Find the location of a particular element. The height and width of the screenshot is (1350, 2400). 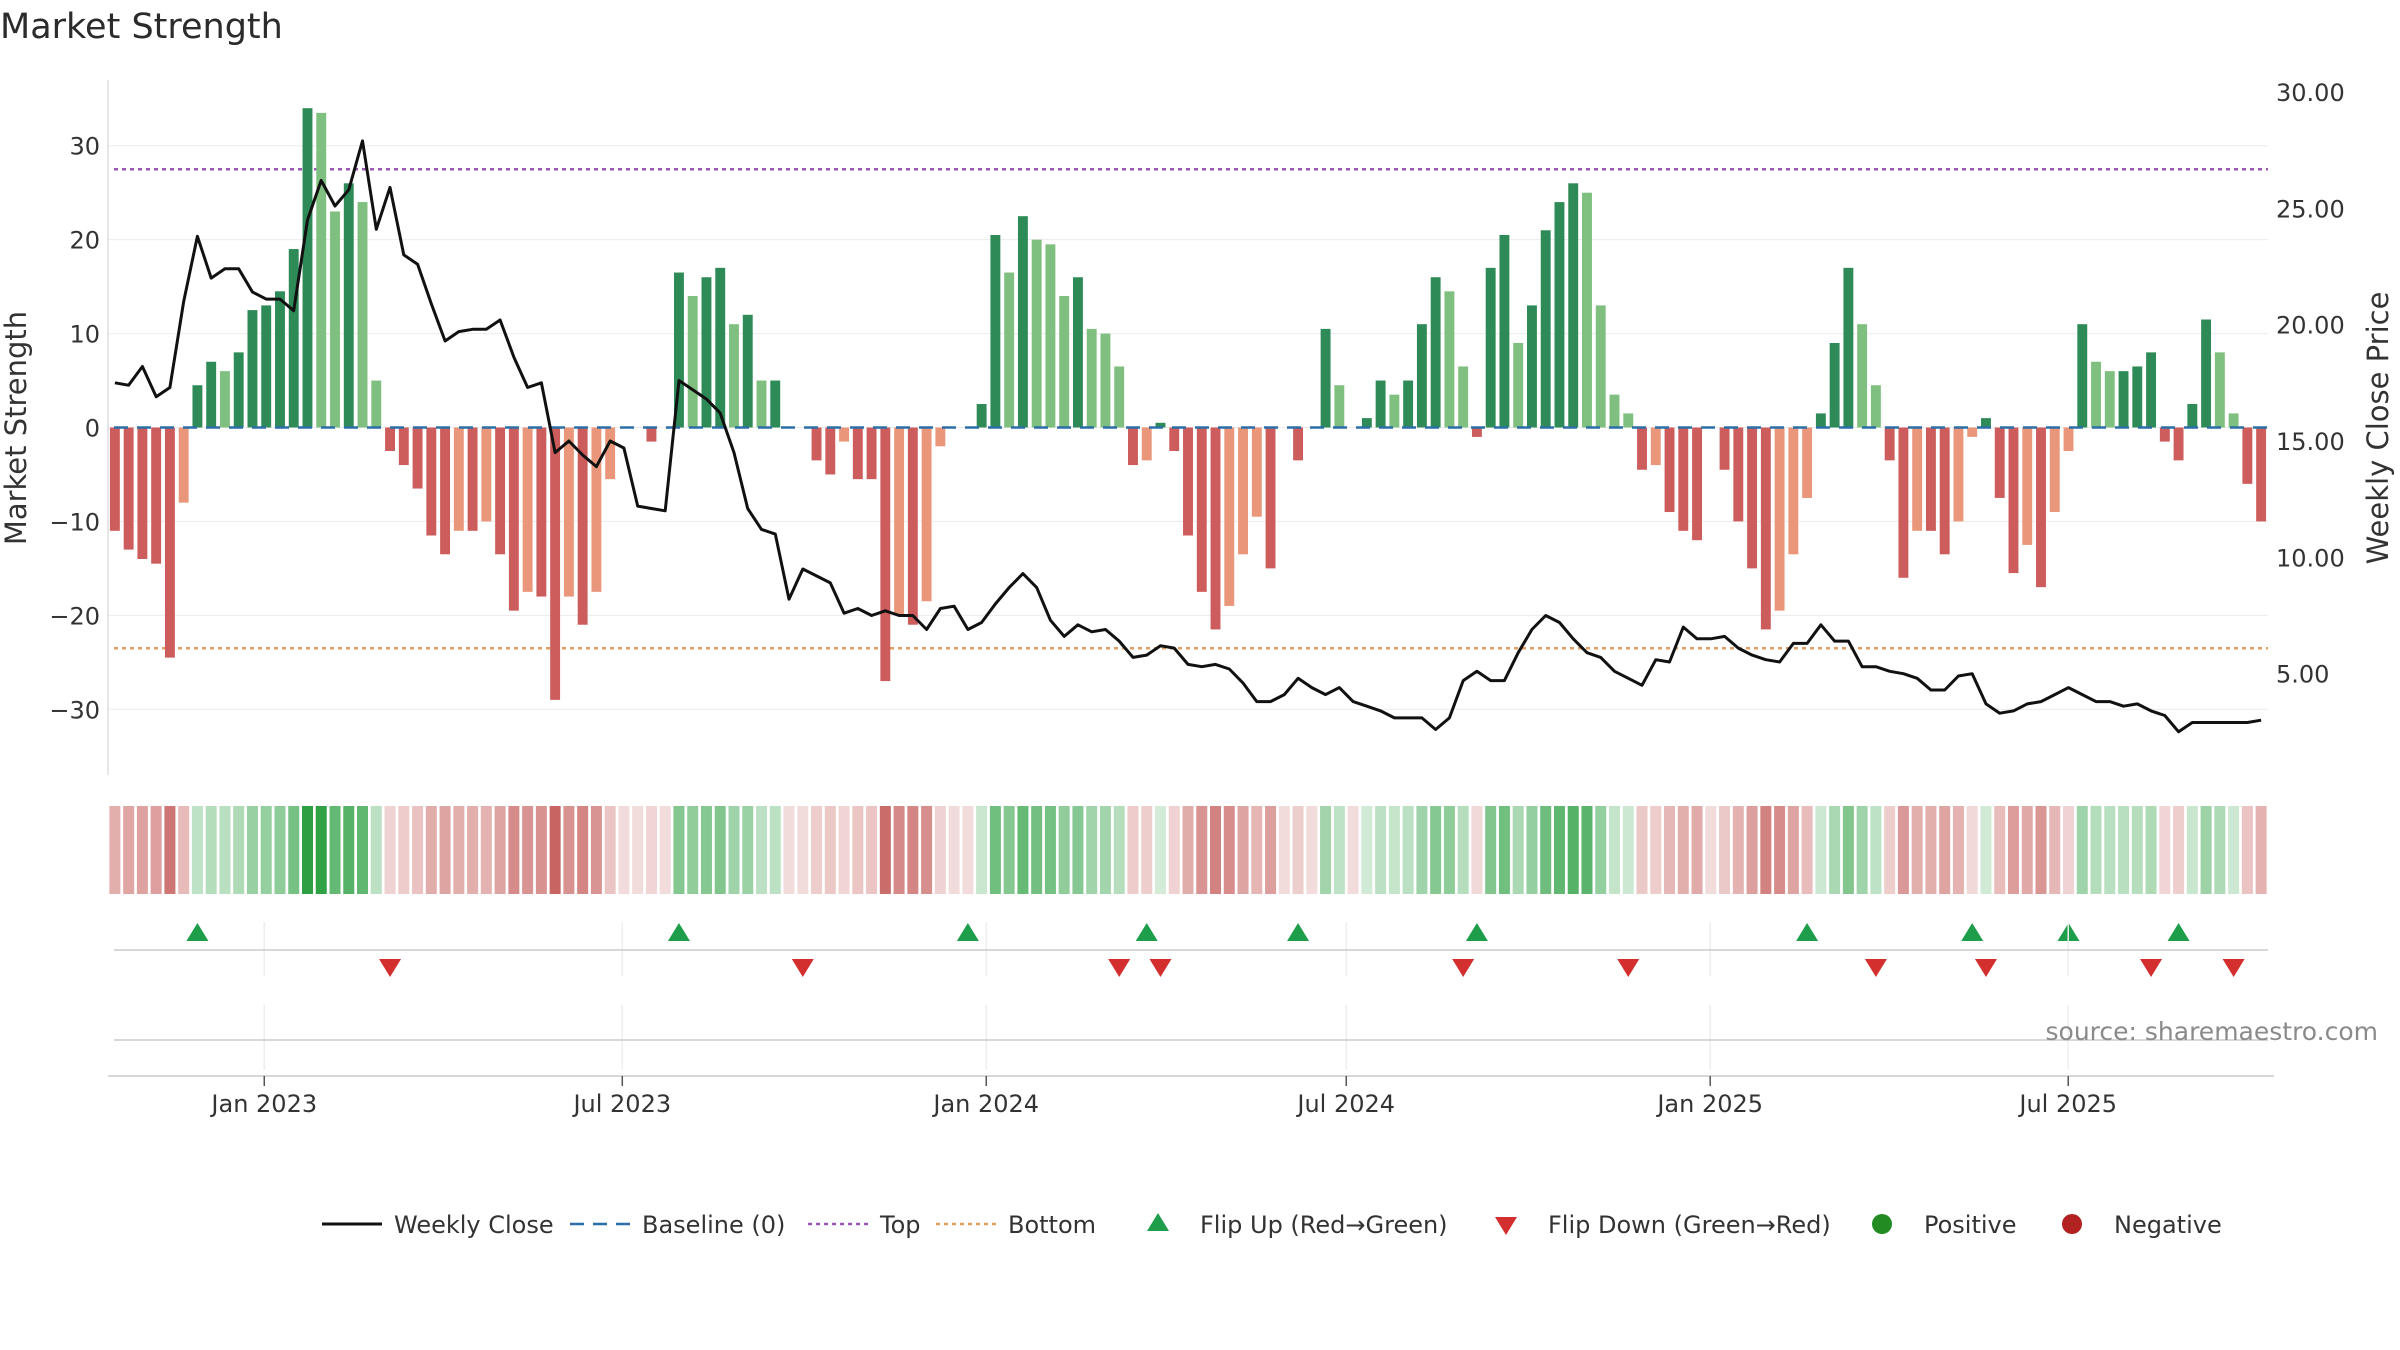

x-tick-label: Jul 2025 is located at coordinates (2067, 1104).